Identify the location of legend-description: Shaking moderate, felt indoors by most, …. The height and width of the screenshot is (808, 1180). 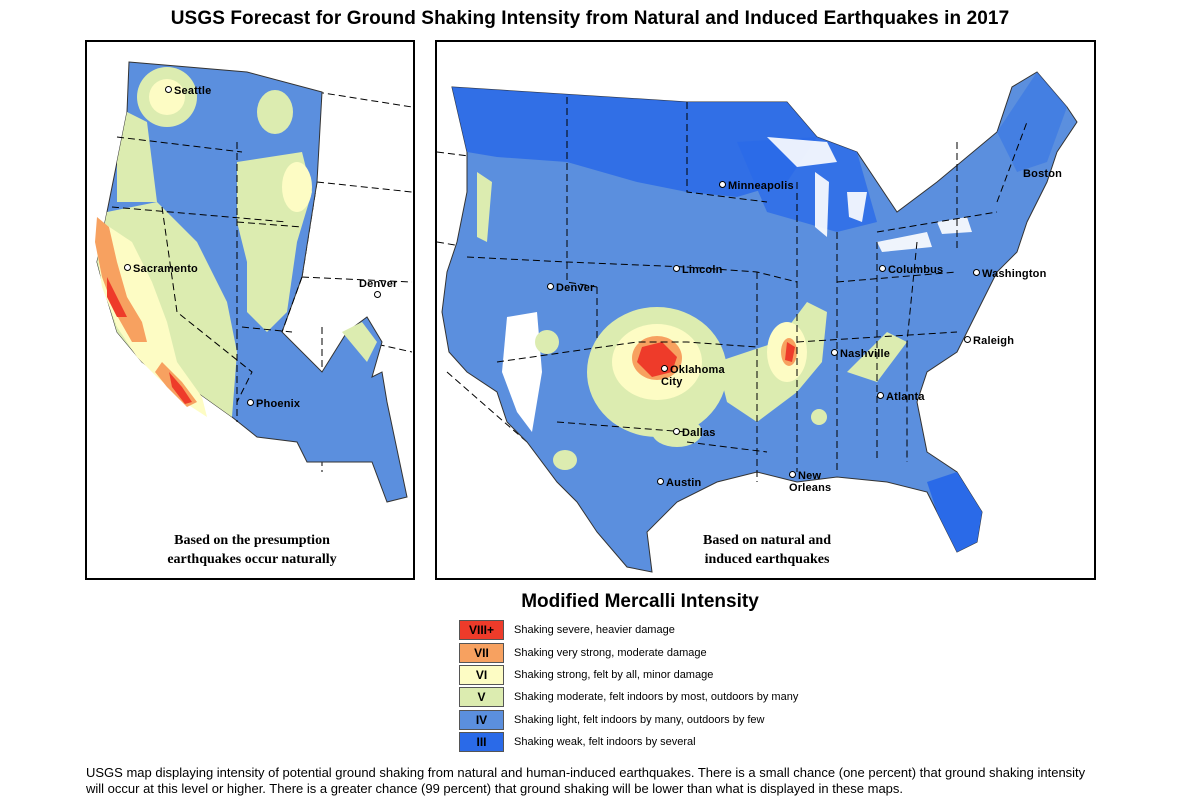
(656, 697).